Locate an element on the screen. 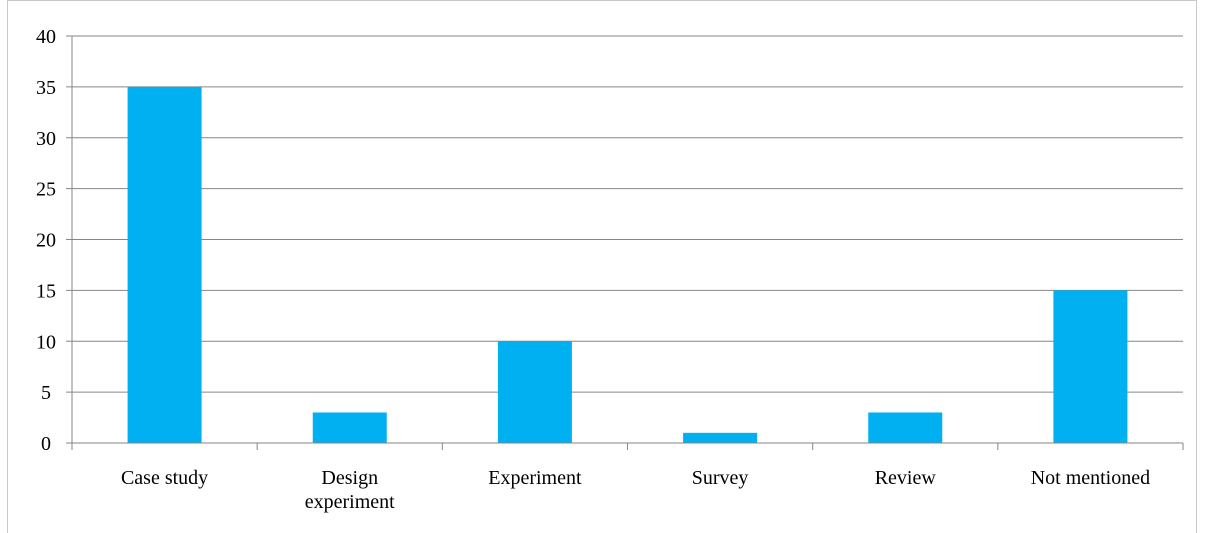  bar-case-study is located at coordinates (164, 264).